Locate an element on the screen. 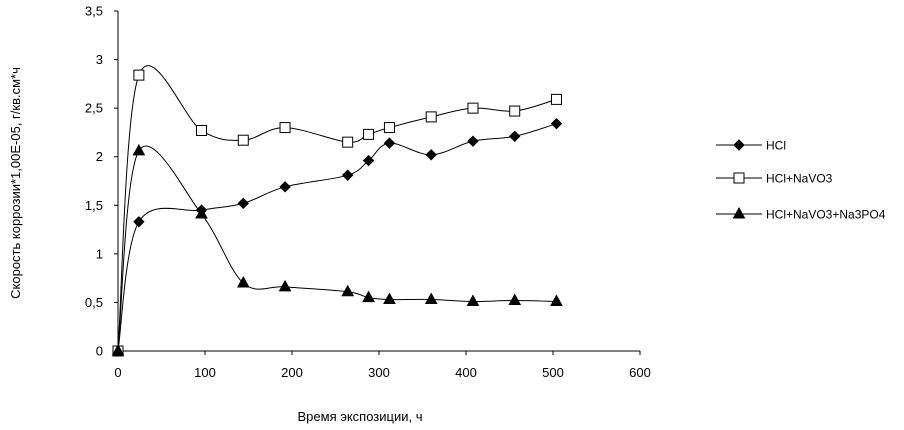  x-tick-label: 0 is located at coordinates (117, 372).